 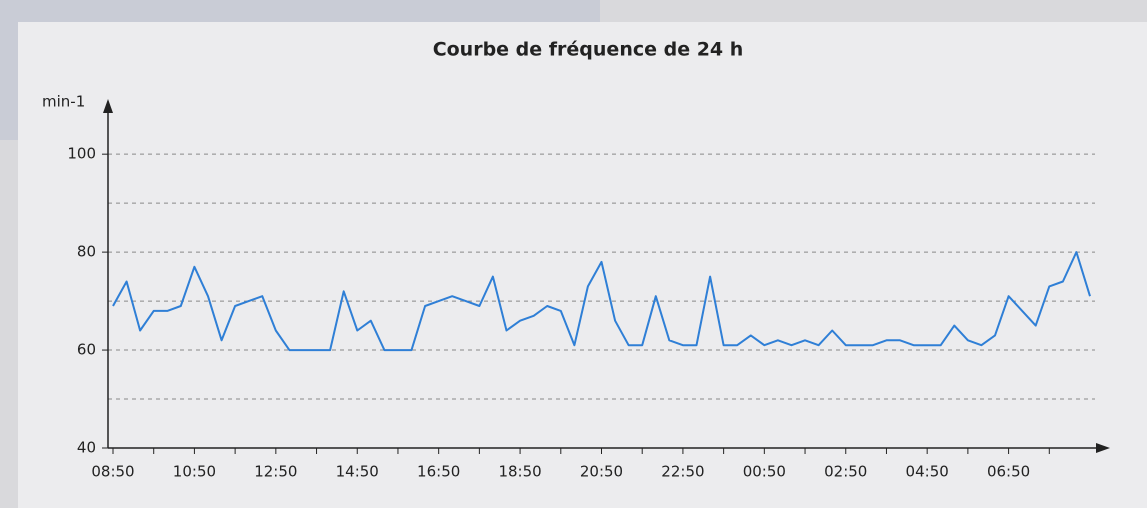 I want to click on x-tick-label: 08:50, so click(x=112, y=472).